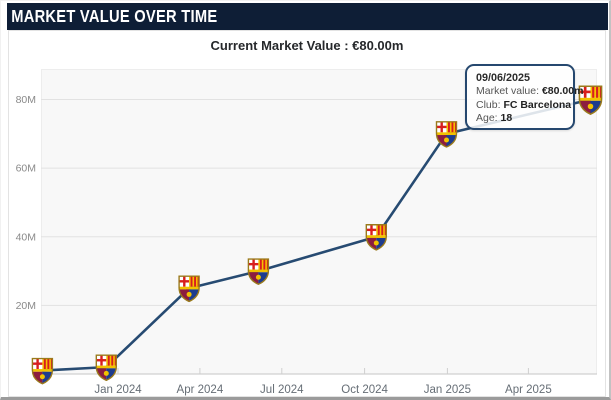  Describe the element at coordinates (26, 306) in the screenshot. I see `y-axis-label: 20M` at that location.